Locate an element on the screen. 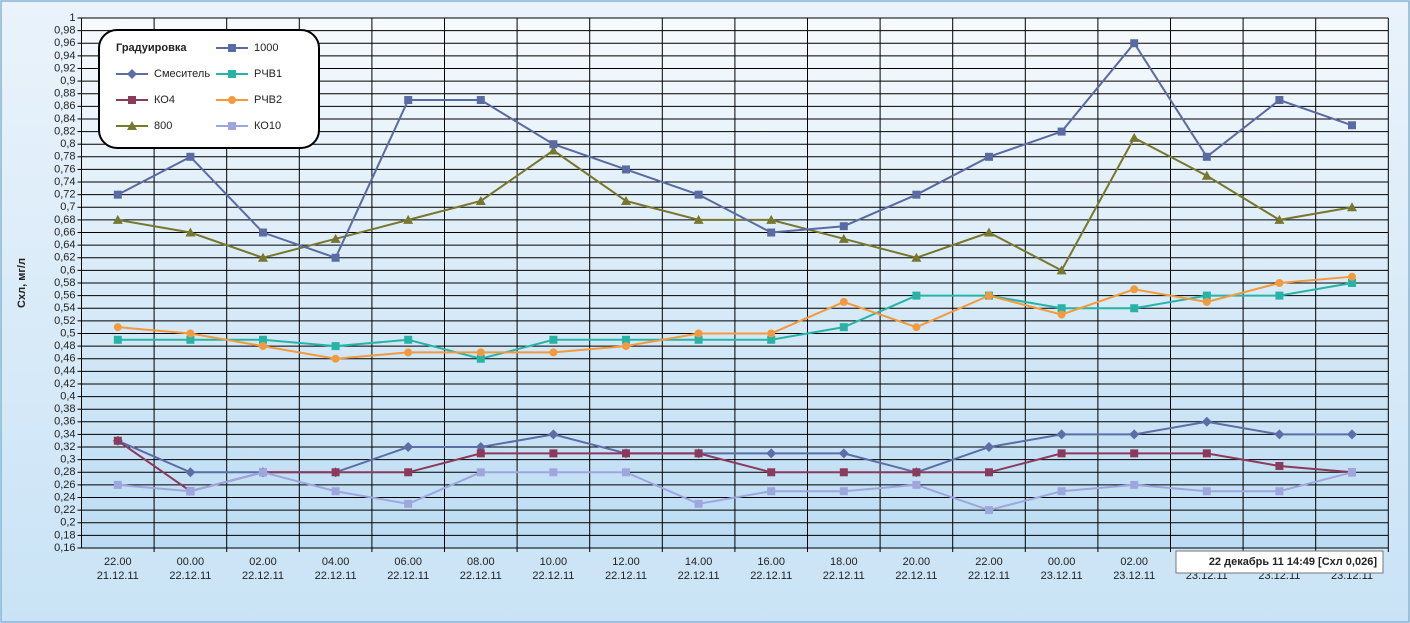  x-tick-label: 10.00 is located at coordinates (554, 562).